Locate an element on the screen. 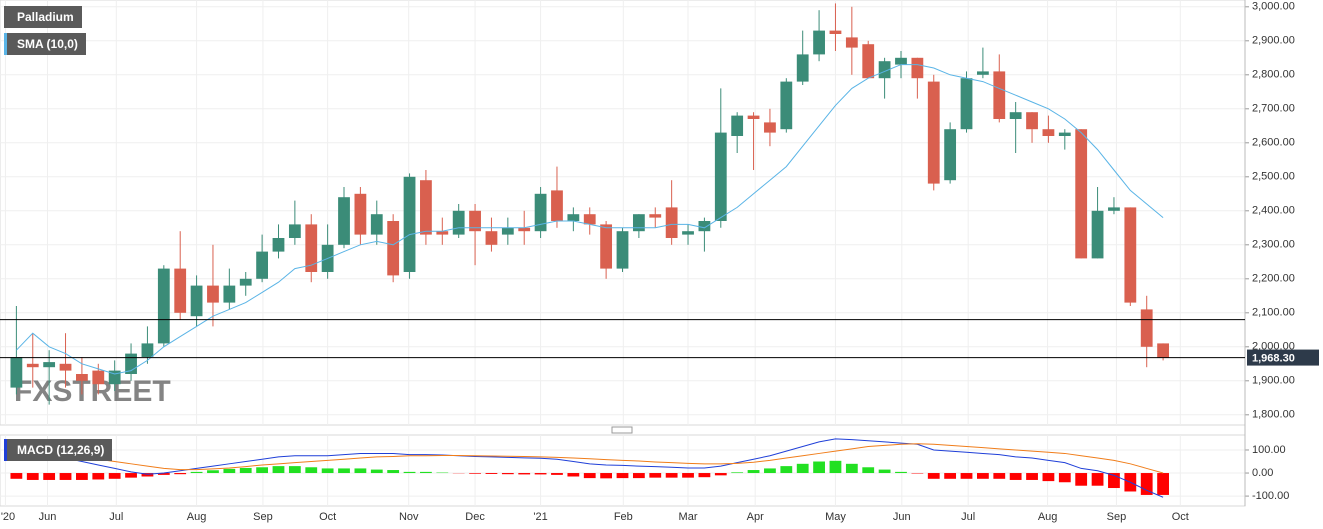  y-tick-label: 2,400.00 is located at coordinates (1273, 211).